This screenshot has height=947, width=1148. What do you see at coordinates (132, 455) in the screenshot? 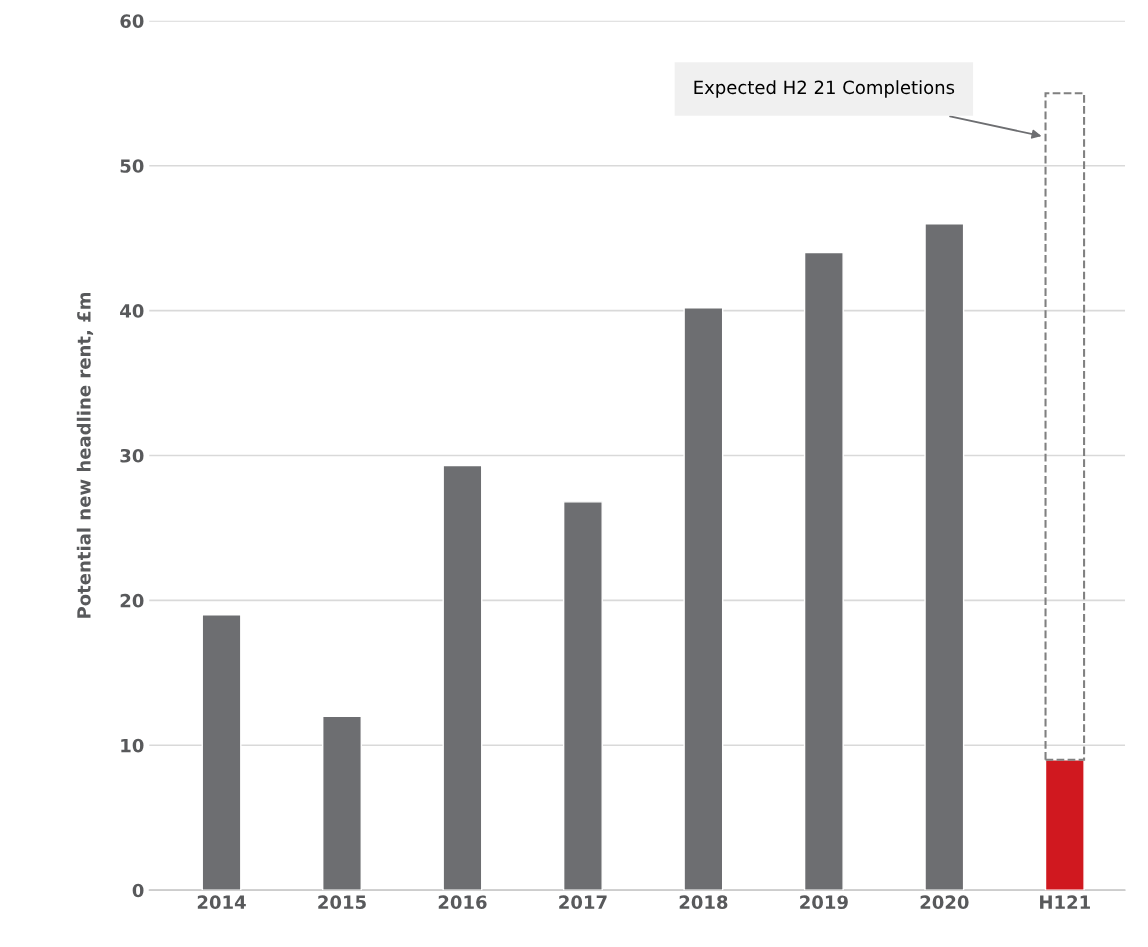
I see `y-tick-label: 30` at bounding box center [132, 455].